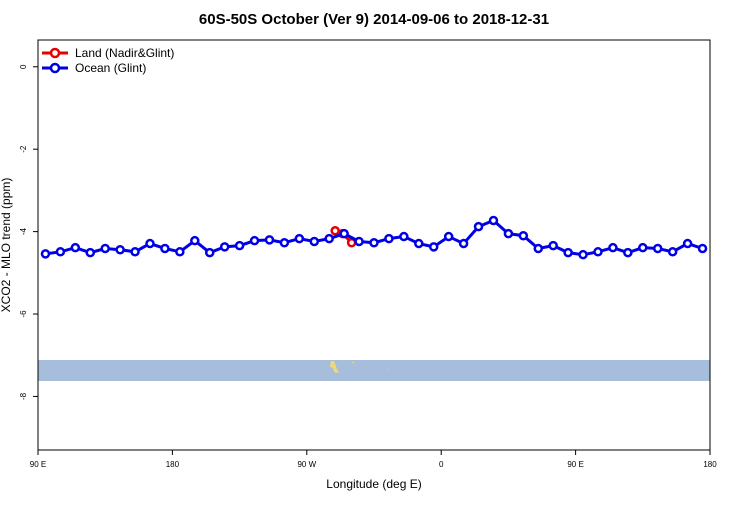 The width and height of the screenshot is (750, 505). What do you see at coordinates (23, 66) in the screenshot?
I see `y-tick-label: 0` at bounding box center [23, 66].